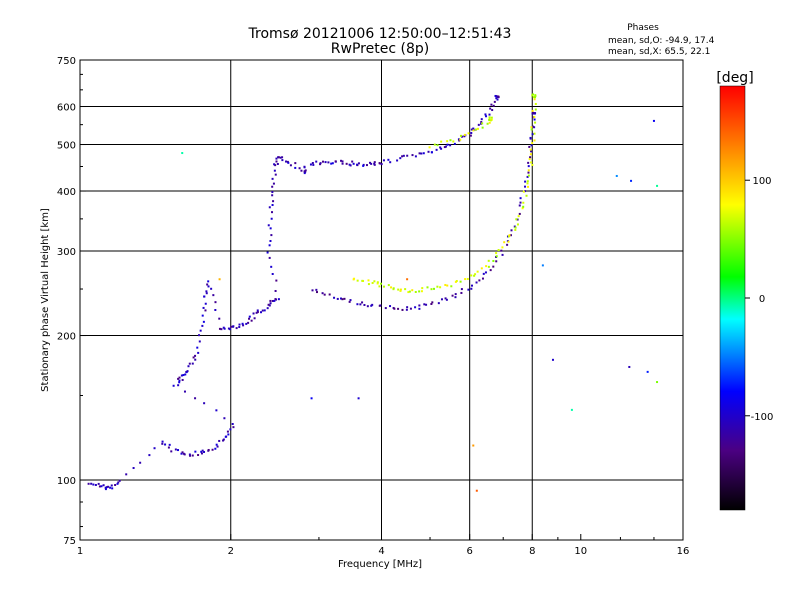 This screenshot has width=800, height=600. I want to click on x-axis-label: Frequency [MHz], so click(380, 564).